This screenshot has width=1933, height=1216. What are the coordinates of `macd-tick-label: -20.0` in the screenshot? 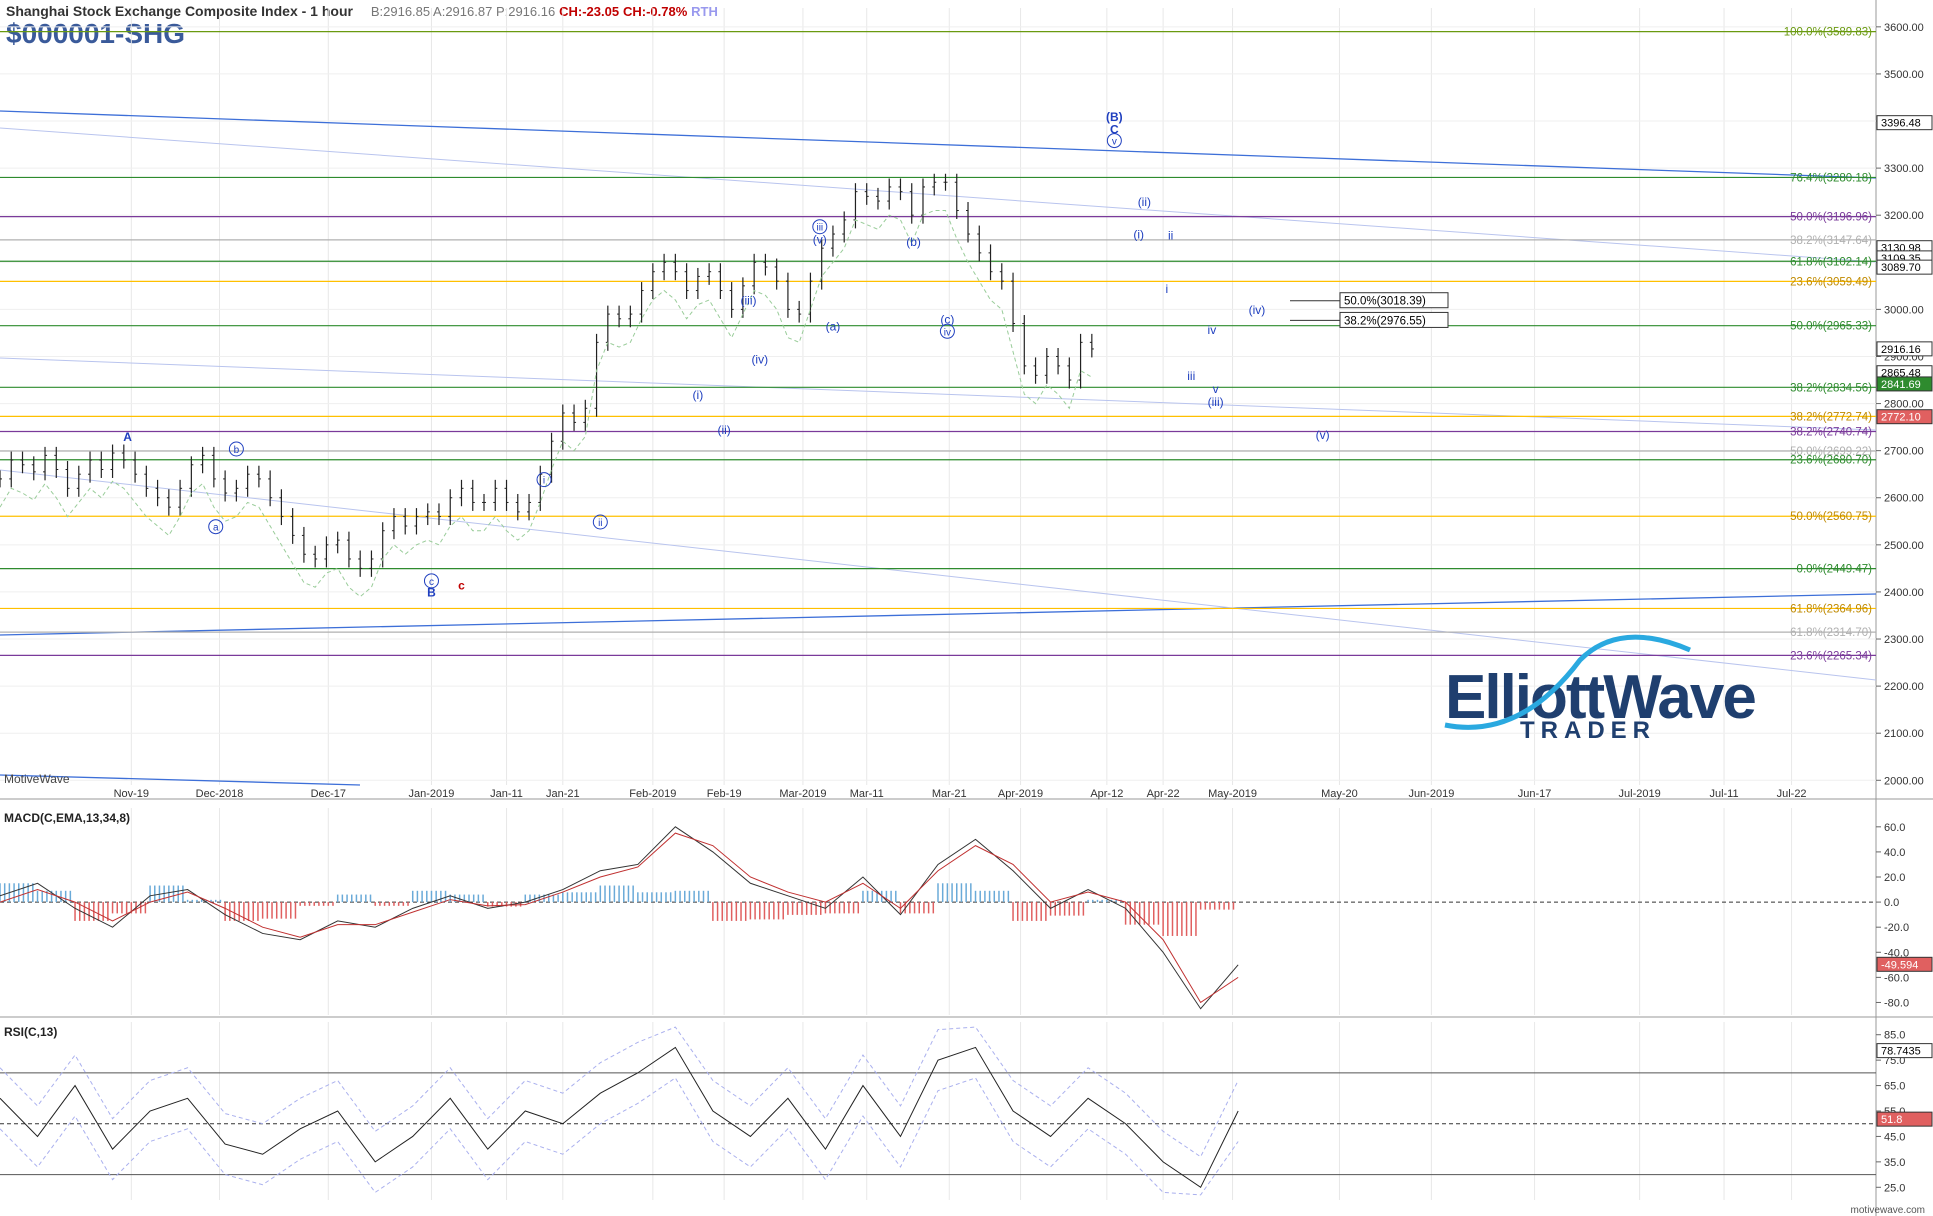 It's located at (1896, 928).